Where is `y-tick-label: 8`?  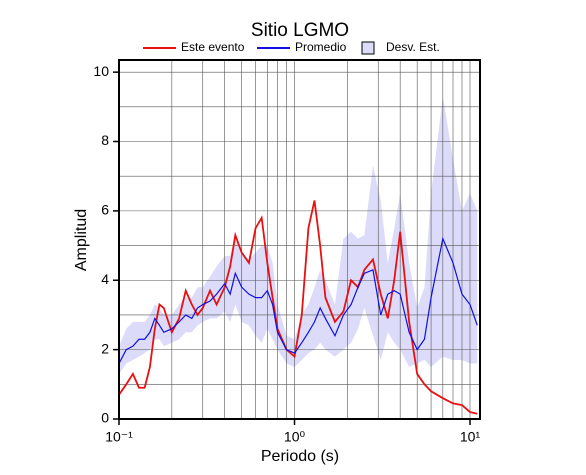 y-tick-label: 8 is located at coordinates (105, 140).